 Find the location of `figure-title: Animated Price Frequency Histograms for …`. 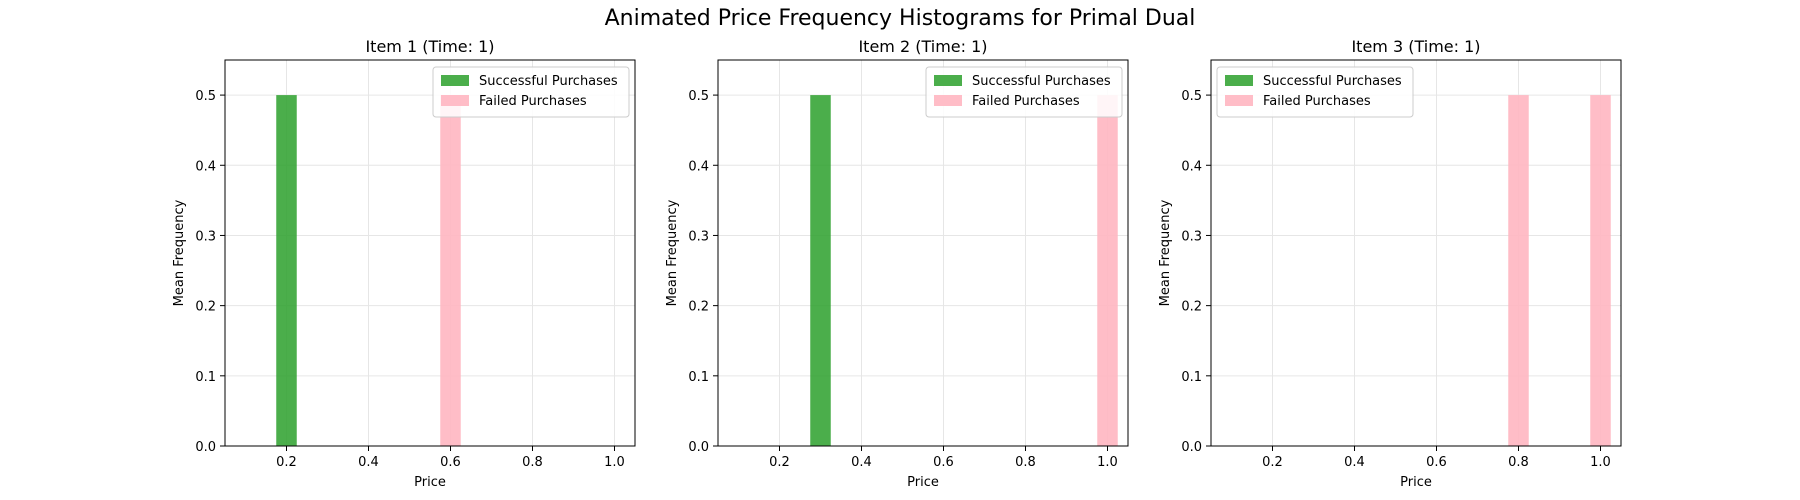

figure-title: Animated Price Frequency Histograms for … is located at coordinates (900, 18).